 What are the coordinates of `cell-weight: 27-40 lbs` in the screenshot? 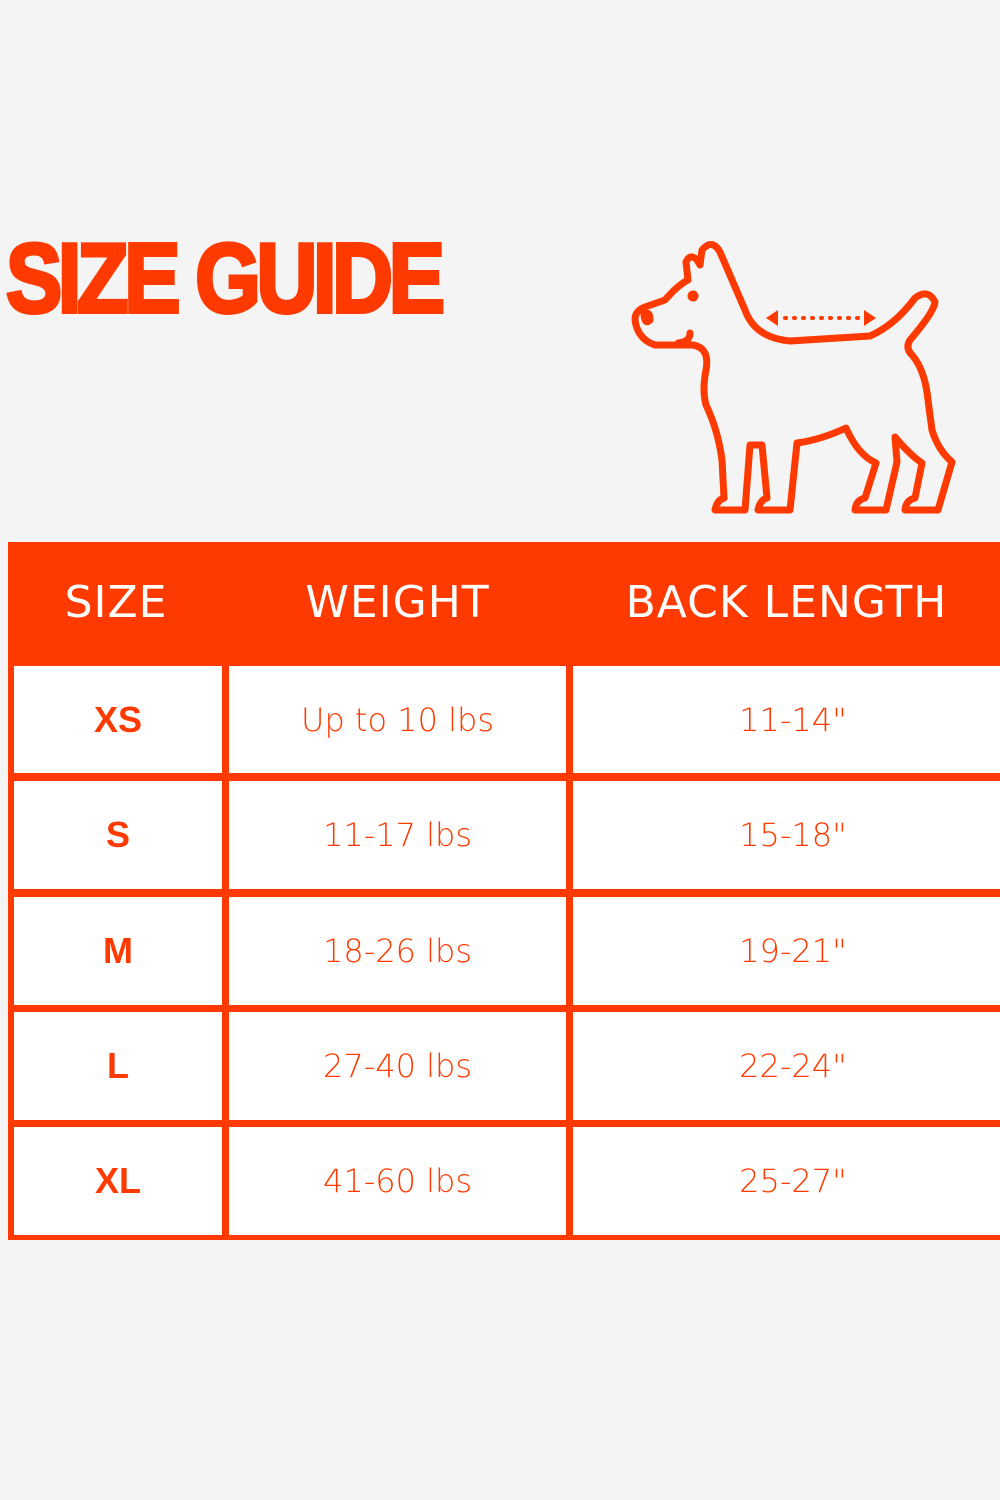 It's located at (397, 1066).